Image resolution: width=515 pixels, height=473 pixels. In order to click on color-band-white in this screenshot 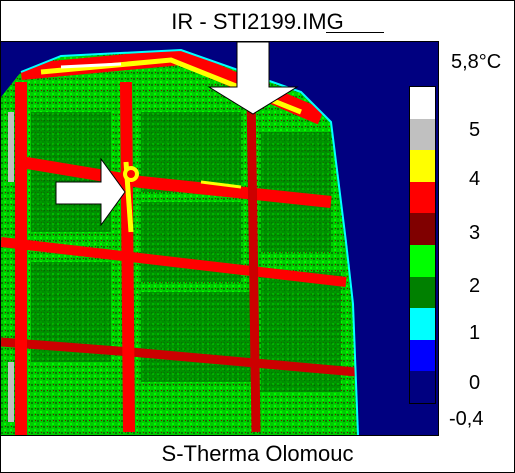, I will do `click(422, 103)`.